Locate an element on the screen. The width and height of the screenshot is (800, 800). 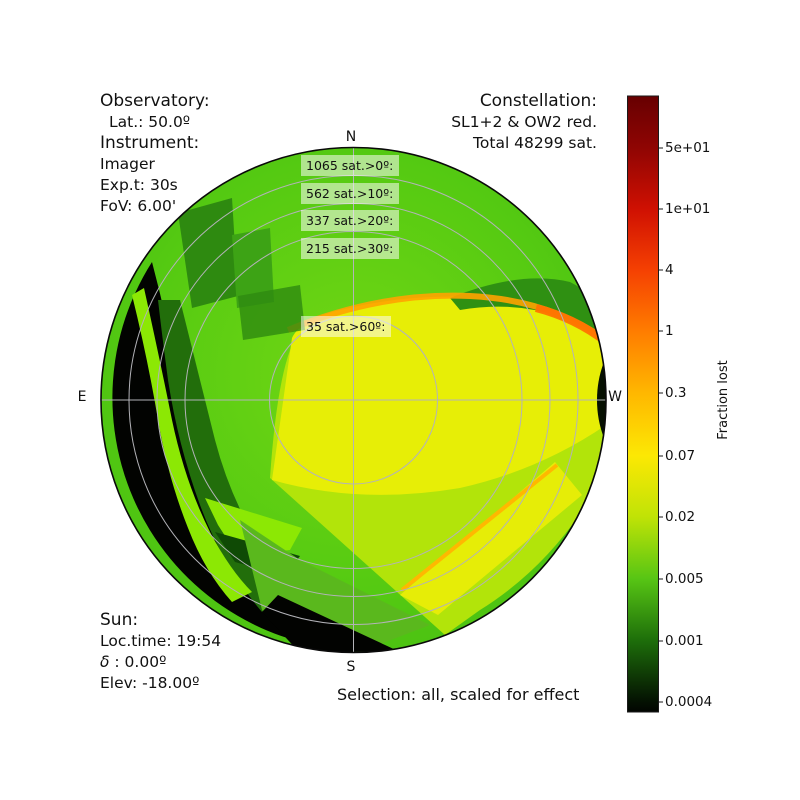
ring-label-0deg: 1065 sat.>0º: is located at coordinates (350, 165).